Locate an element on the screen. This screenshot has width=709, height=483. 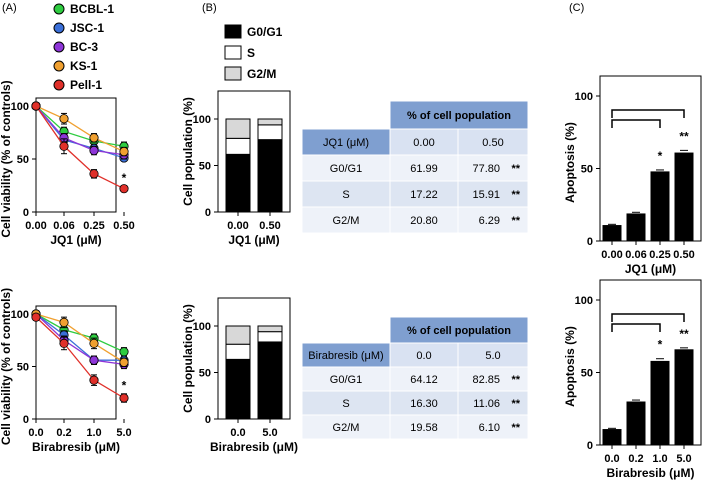
series-line-pell1 is located at coordinates (80, 147).